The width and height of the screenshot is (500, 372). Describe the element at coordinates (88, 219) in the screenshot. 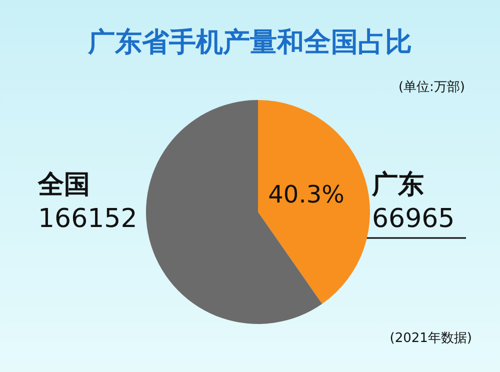

I see `text: 166152` at that location.